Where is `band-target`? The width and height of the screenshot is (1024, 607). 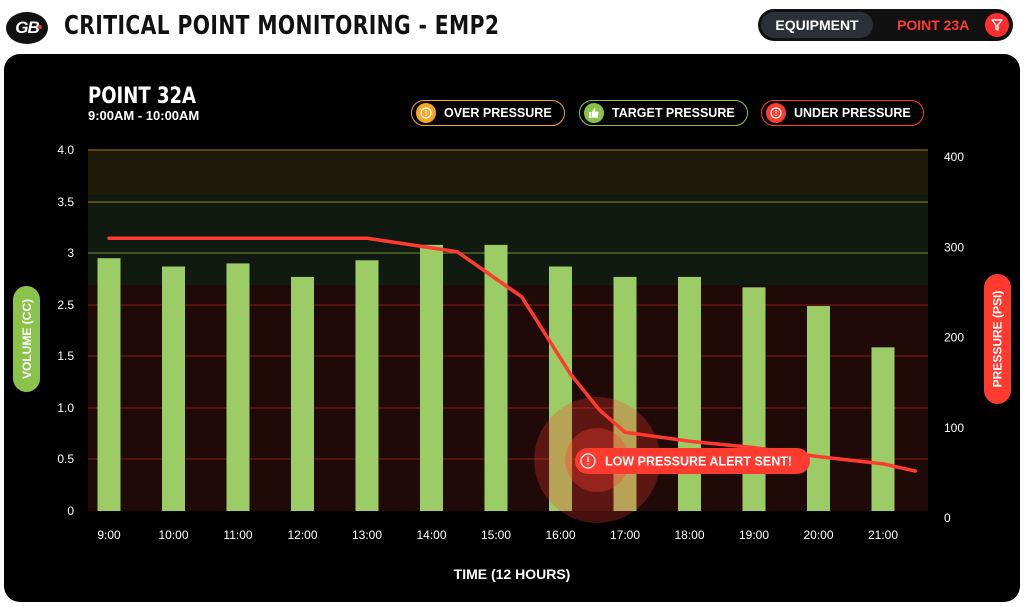 band-target is located at coordinates (508, 240).